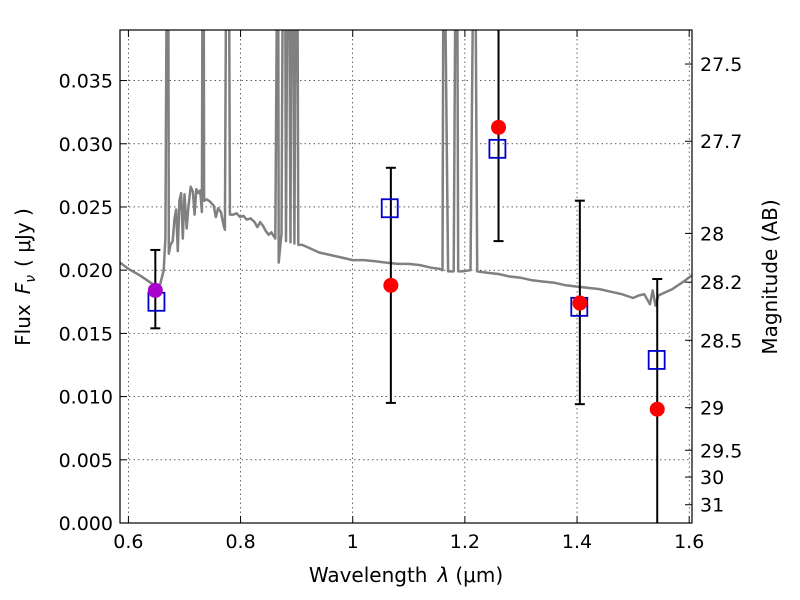  Describe the element at coordinates (721, 65) in the screenshot. I see `y2-tick-label: 27.5` at that location.